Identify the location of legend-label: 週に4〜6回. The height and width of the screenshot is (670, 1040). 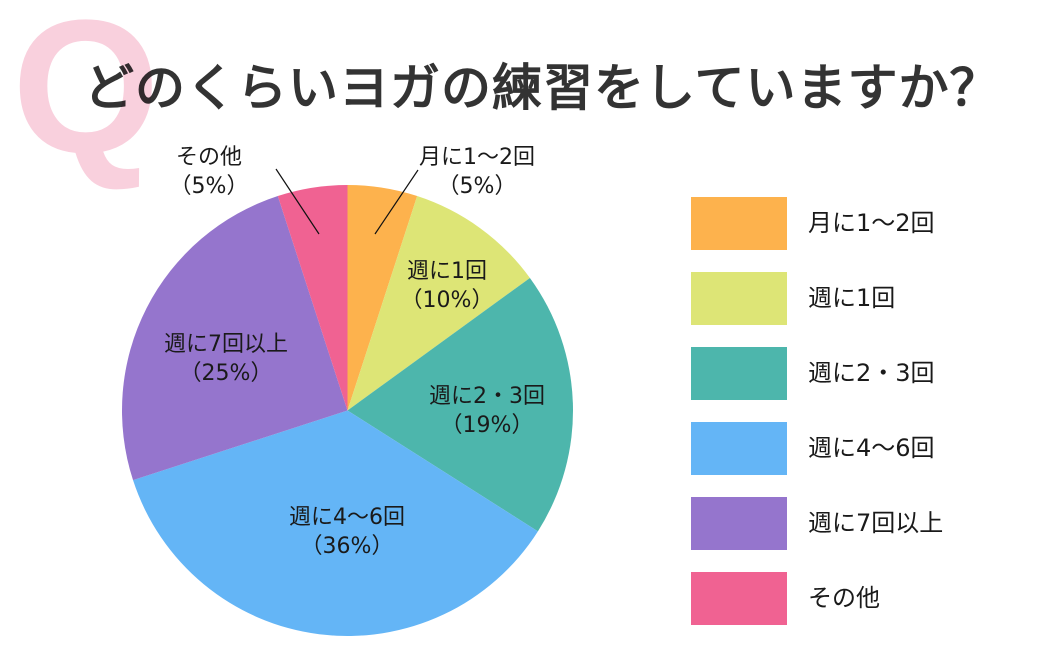
(871, 448).